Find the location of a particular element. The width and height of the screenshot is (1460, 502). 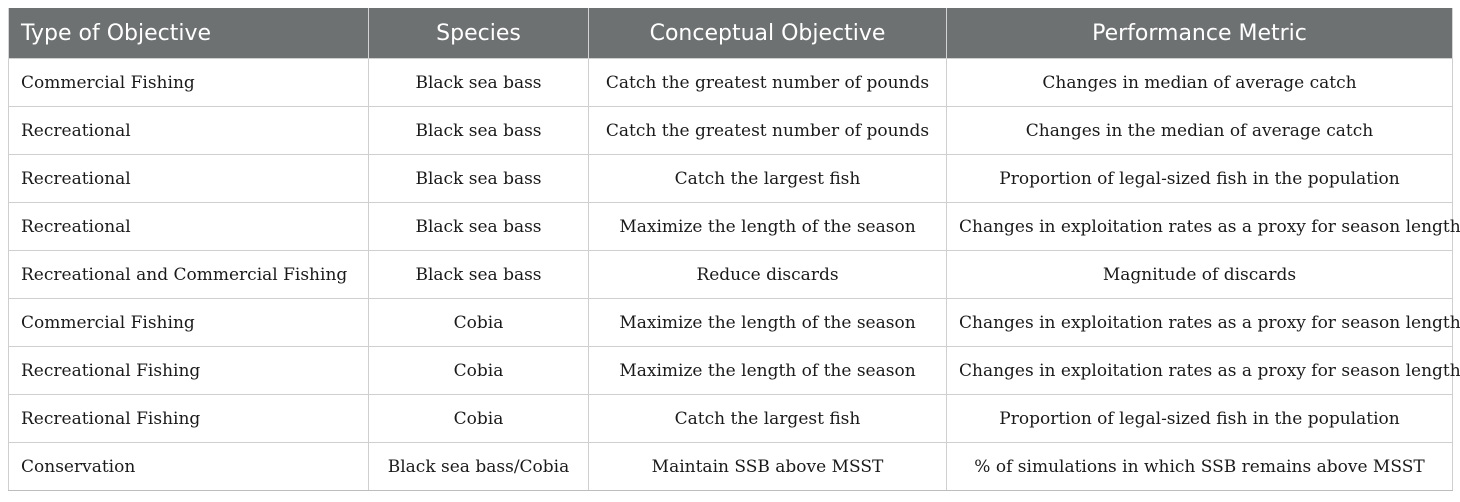

header-conceptual-objective: Conceptual Objective is located at coordinates (767, 33).